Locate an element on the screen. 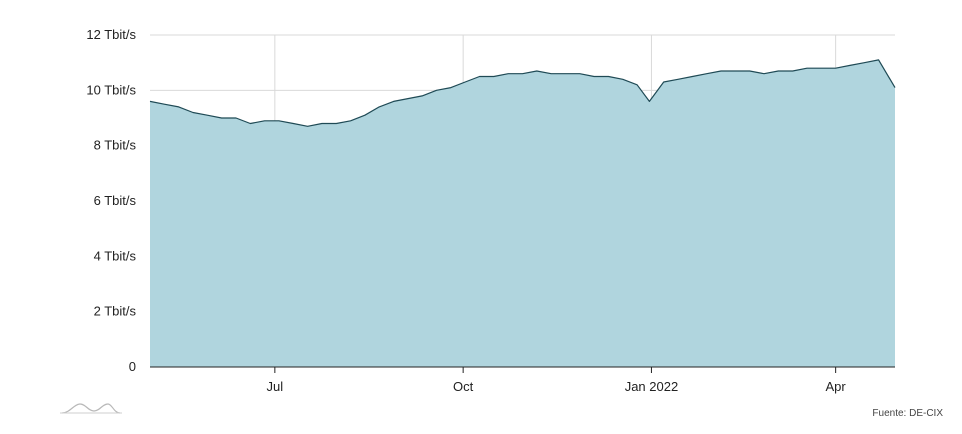 Image resolution: width=962 pixels, height=434 pixels. y-tick-label: 4 Tbit/s is located at coordinates (115, 255).